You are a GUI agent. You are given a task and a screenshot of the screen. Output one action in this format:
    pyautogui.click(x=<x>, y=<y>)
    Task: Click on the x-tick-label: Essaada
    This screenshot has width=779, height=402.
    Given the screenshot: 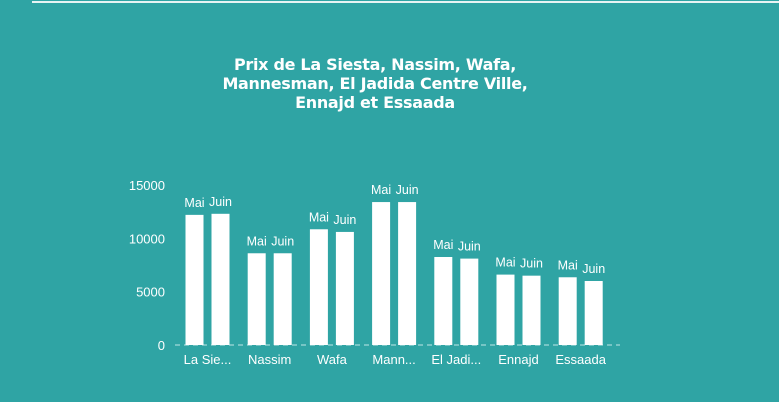 What is the action you would take?
    pyautogui.click(x=580, y=359)
    